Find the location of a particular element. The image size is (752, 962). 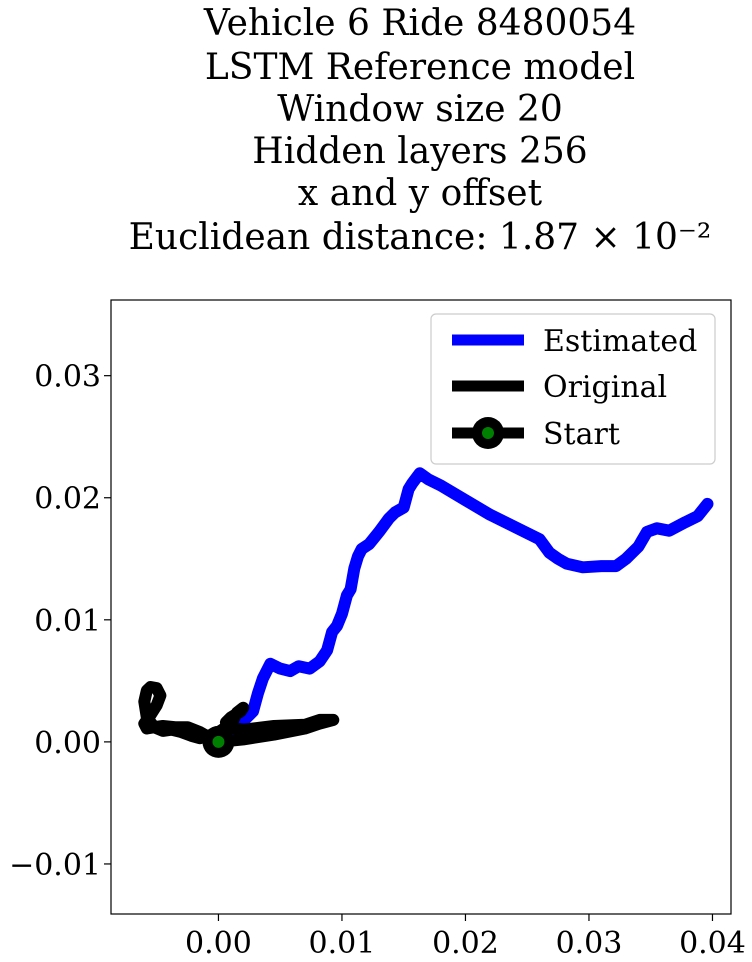

title-line-6: Euclidean distance: 1.87 × 10⁻² is located at coordinates (420, 237).